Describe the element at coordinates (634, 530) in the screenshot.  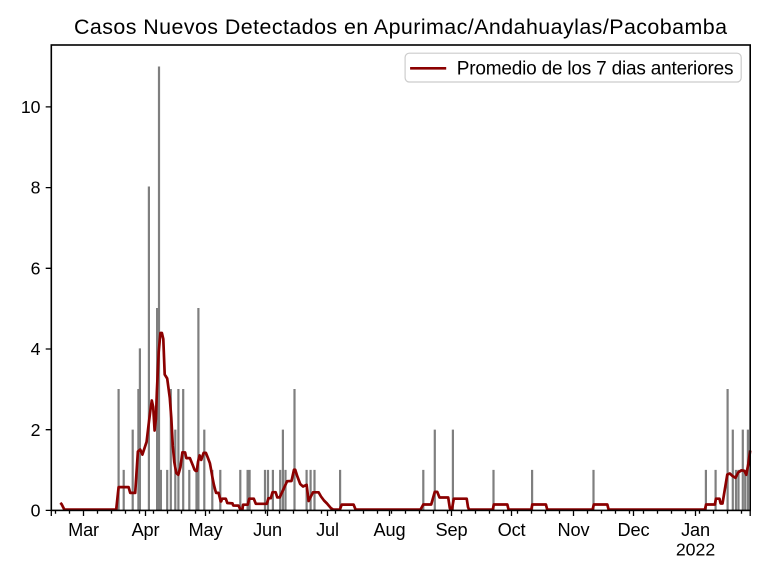
I see `svg-text: Dec` at that location.